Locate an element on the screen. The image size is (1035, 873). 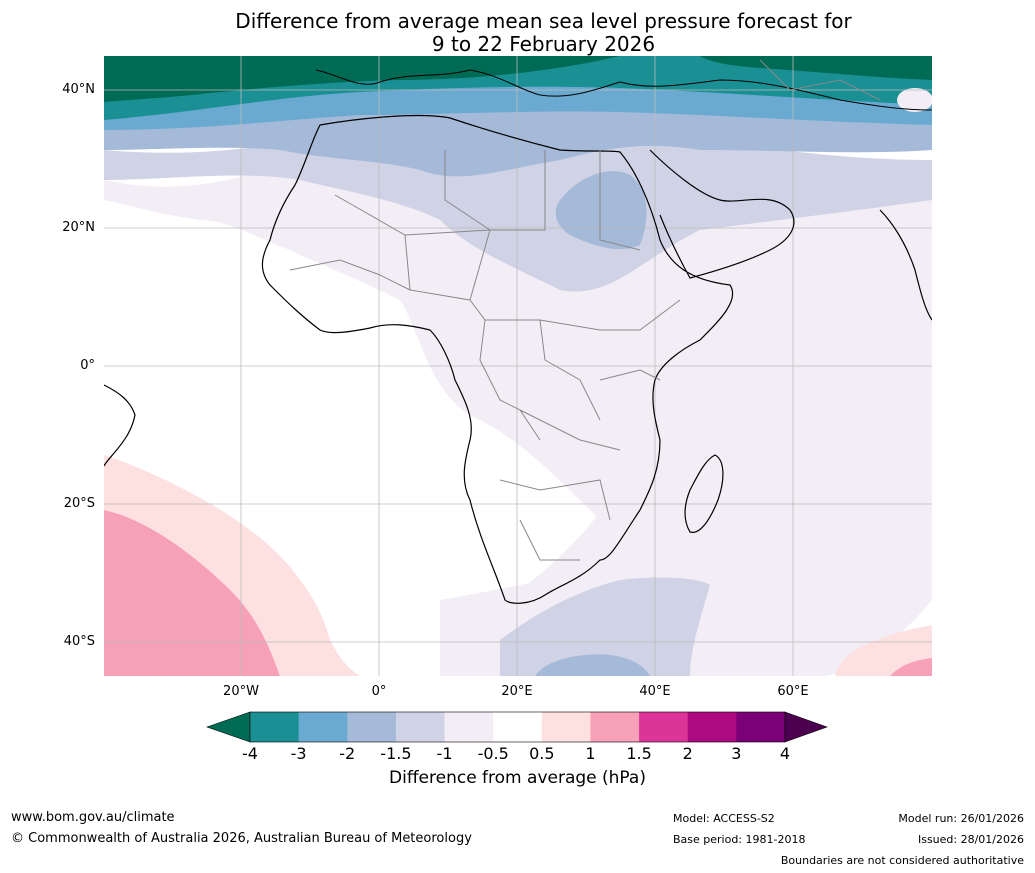
anomaly-spot-northeast is located at coordinates (914, 100).